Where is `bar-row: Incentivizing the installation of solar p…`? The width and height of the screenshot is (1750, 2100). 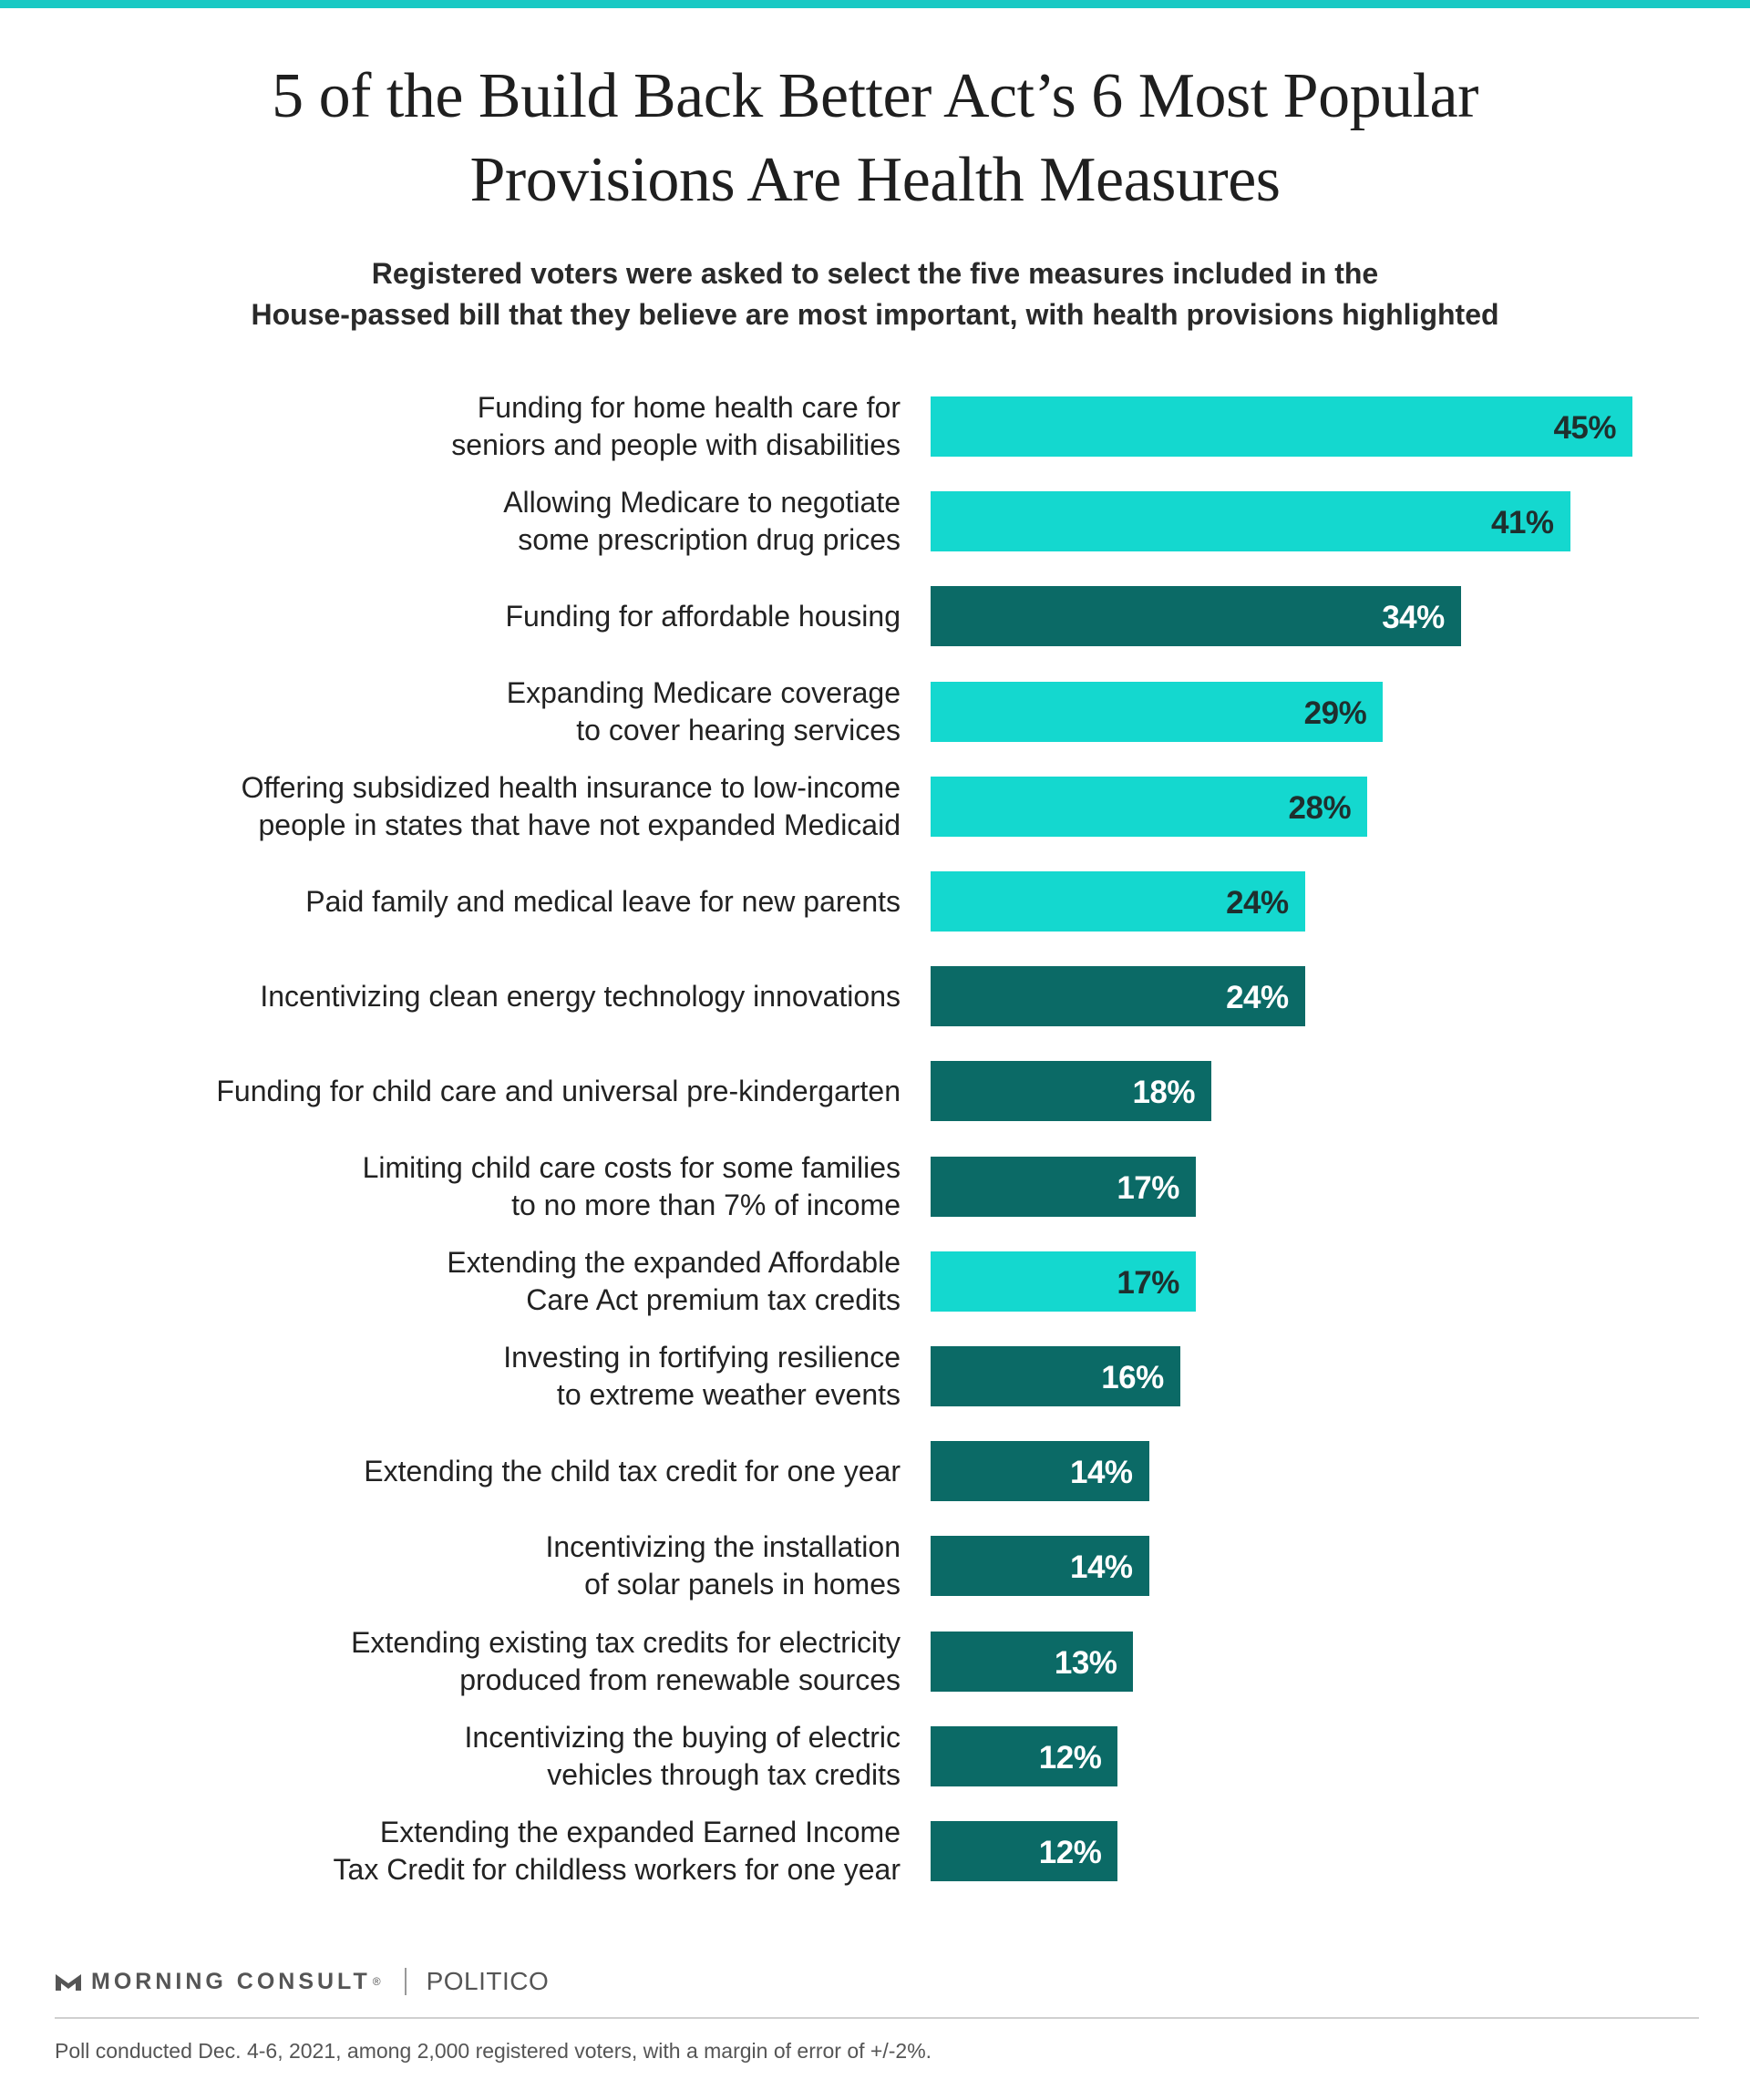 bar-row: Incentivizing the installation of solar p… is located at coordinates (875, 1577).